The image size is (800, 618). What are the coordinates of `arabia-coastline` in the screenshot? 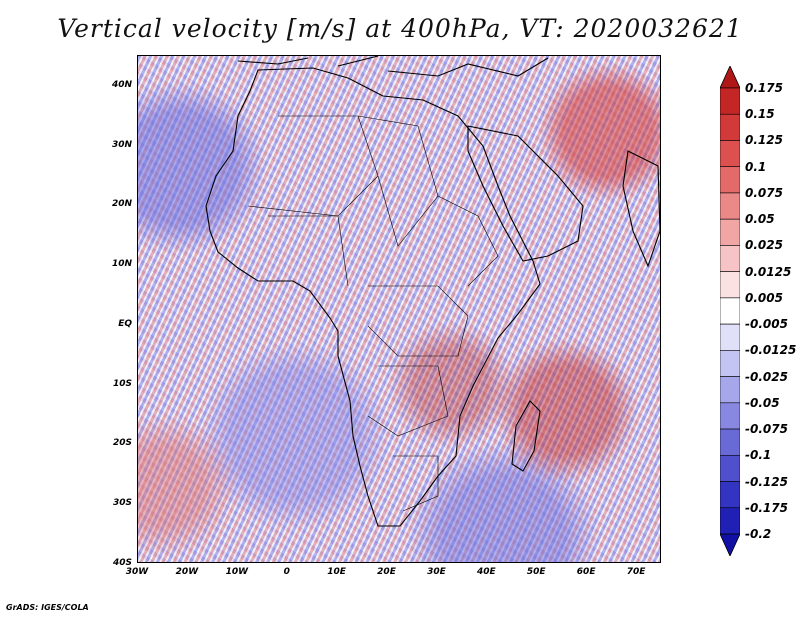 It's located at (525, 193).